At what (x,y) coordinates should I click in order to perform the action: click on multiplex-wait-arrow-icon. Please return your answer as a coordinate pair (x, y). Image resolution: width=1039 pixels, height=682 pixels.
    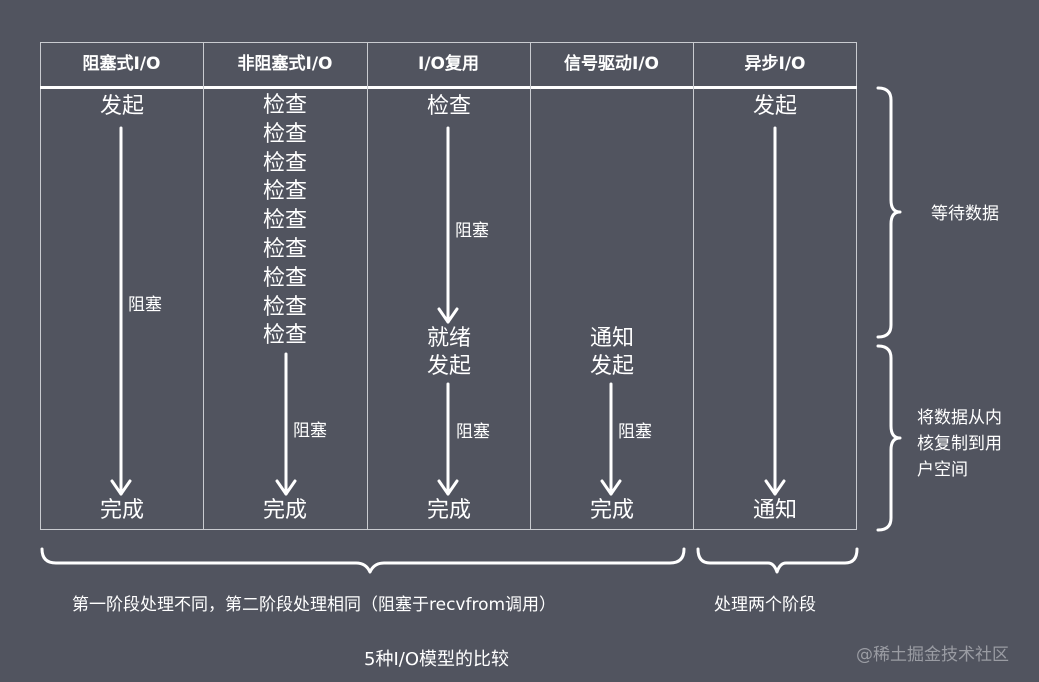
    Looking at the image, I should click on (448, 225).